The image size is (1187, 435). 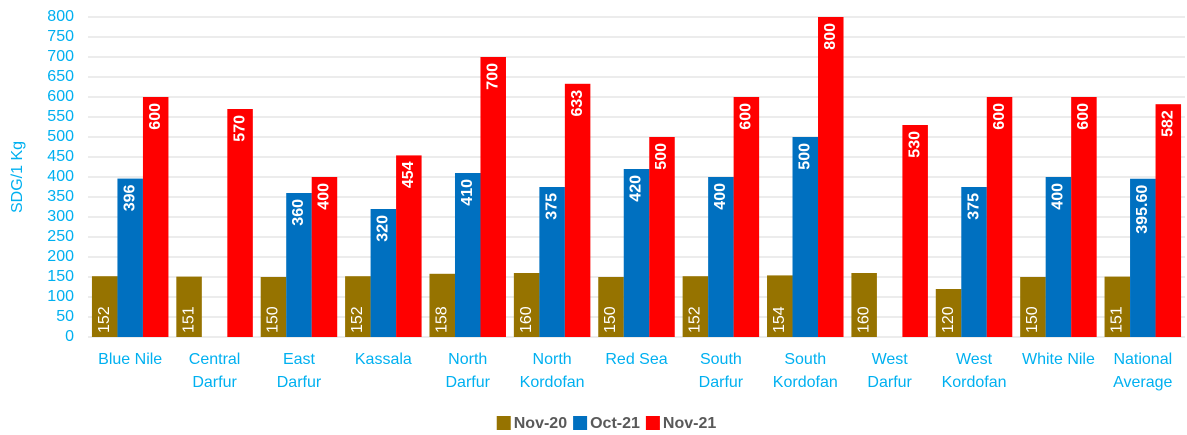 What do you see at coordinates (1058, 359) in the screenshot?
I see `x-tick-label: White Nile` at bounding box center [1058, 359].